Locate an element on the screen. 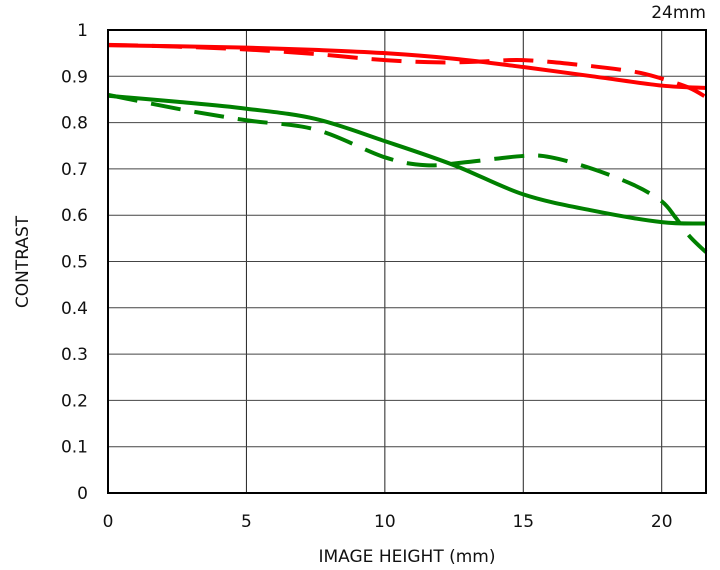 This screenshot has width=720, height=570. y-tick-label: 0.7 is located at coordinates (74, 170).